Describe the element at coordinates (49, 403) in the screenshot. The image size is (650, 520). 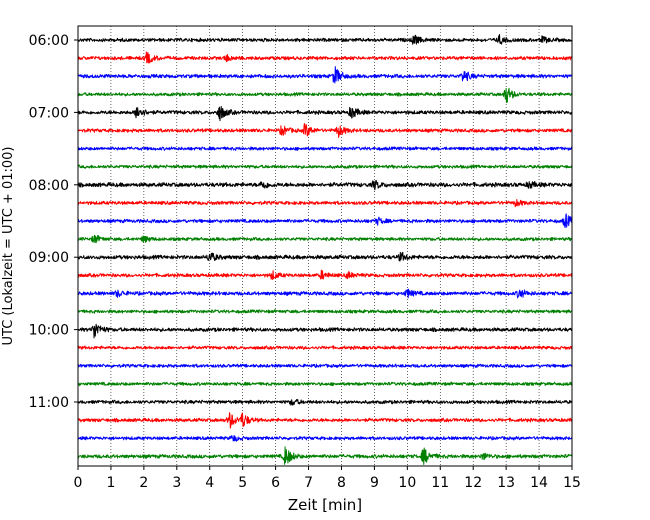
I see `y-tick-label-5: 11:00` at that location.